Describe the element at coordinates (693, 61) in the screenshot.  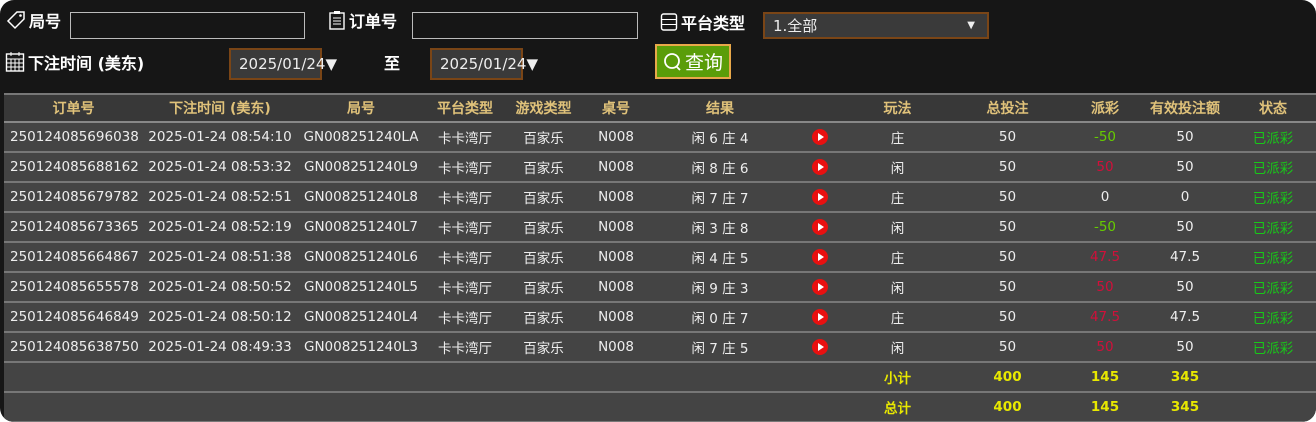
I see `query-button: 查询` at that location.